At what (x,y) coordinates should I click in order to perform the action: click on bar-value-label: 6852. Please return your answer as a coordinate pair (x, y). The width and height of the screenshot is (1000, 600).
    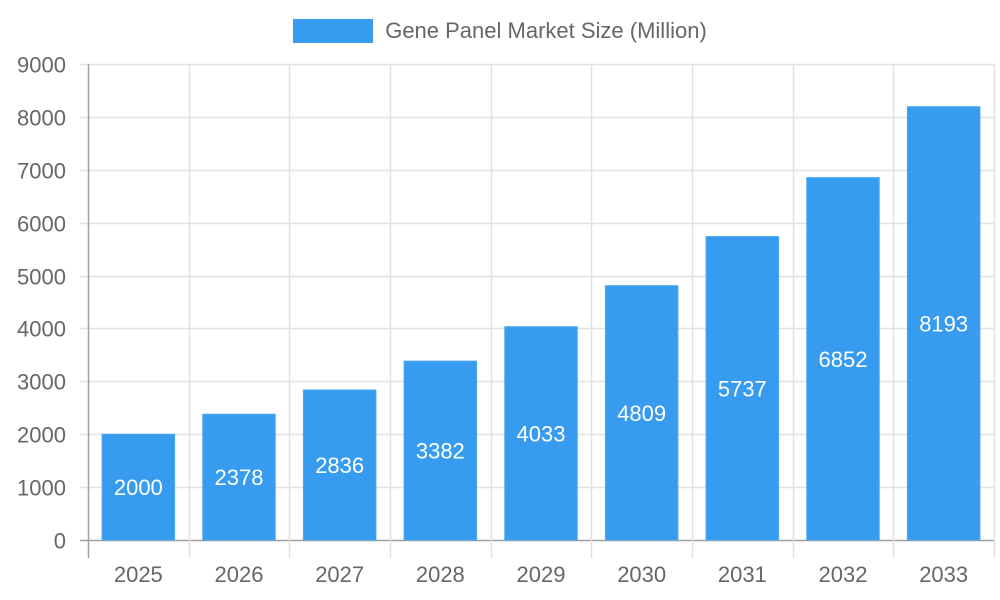
    Looking at the image, I should click on (843, 359).